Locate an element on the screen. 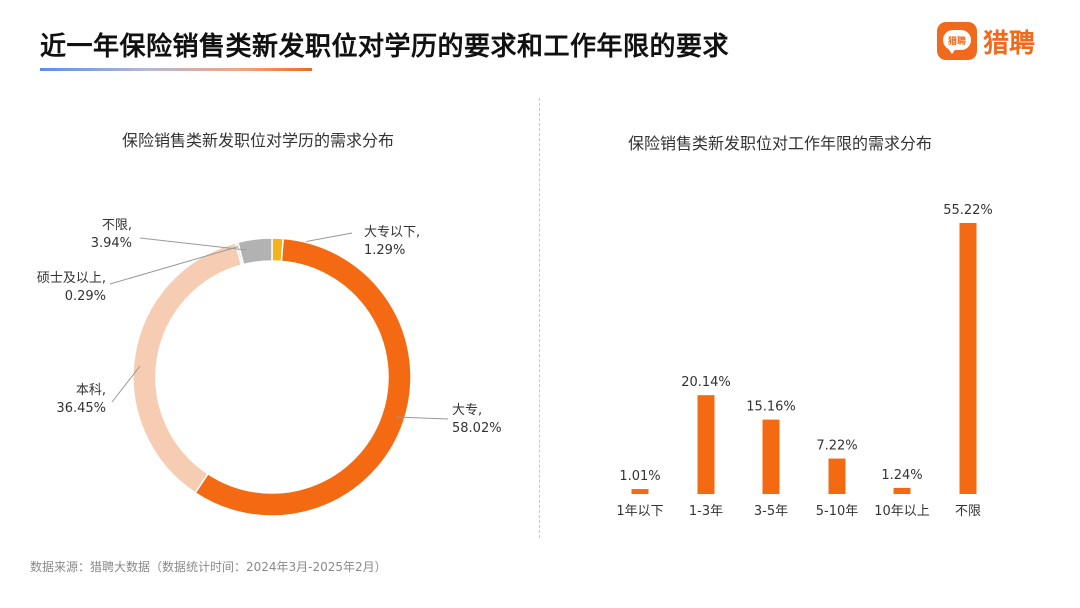  bar-value-label: 55.22% is located at coordinates (968, 210).